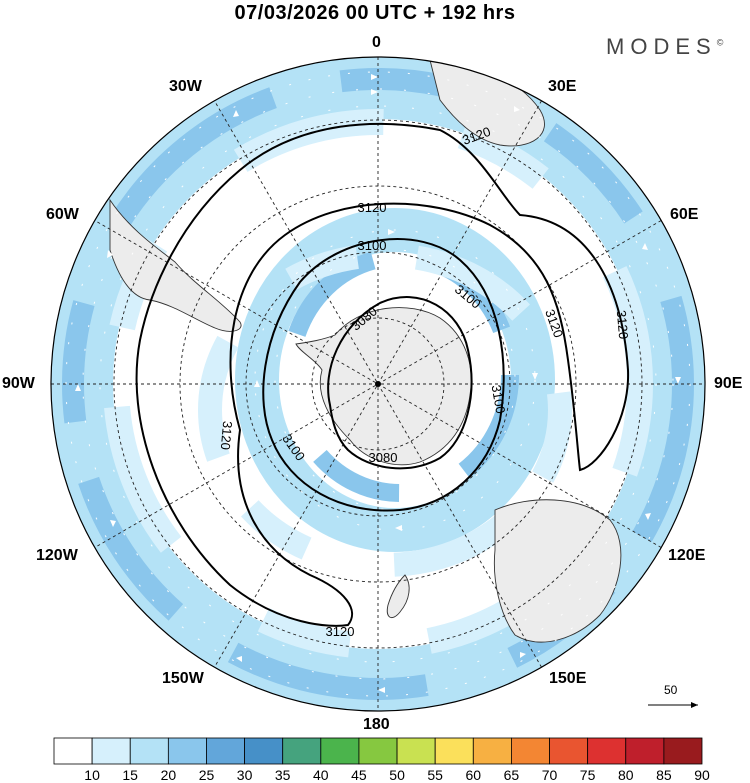 The height and width of the screenshot is (783, 750). Describe the element at coordinates (687, 555) in the screenshot. I see `lon-label-120e: 120E` at that location.